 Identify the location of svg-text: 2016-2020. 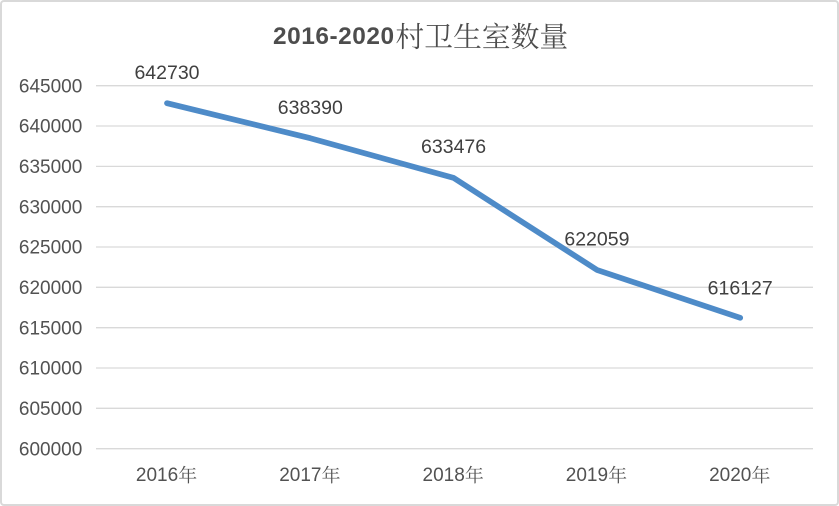
(334, 36).